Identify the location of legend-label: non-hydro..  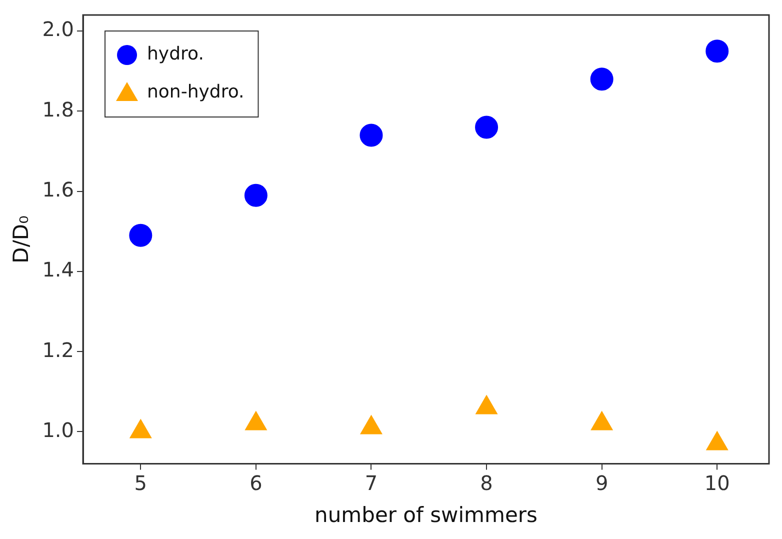
(195, 92).